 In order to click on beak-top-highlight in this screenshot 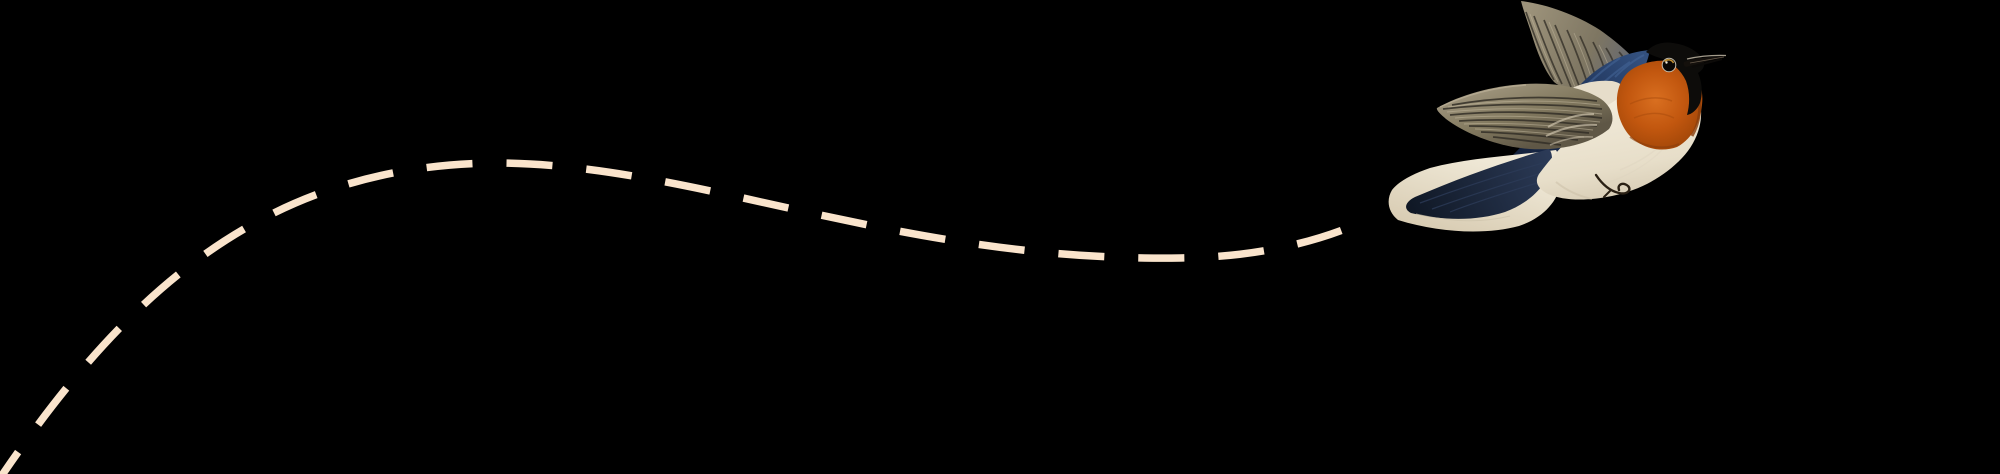, I will do `click(1706, 57)`.